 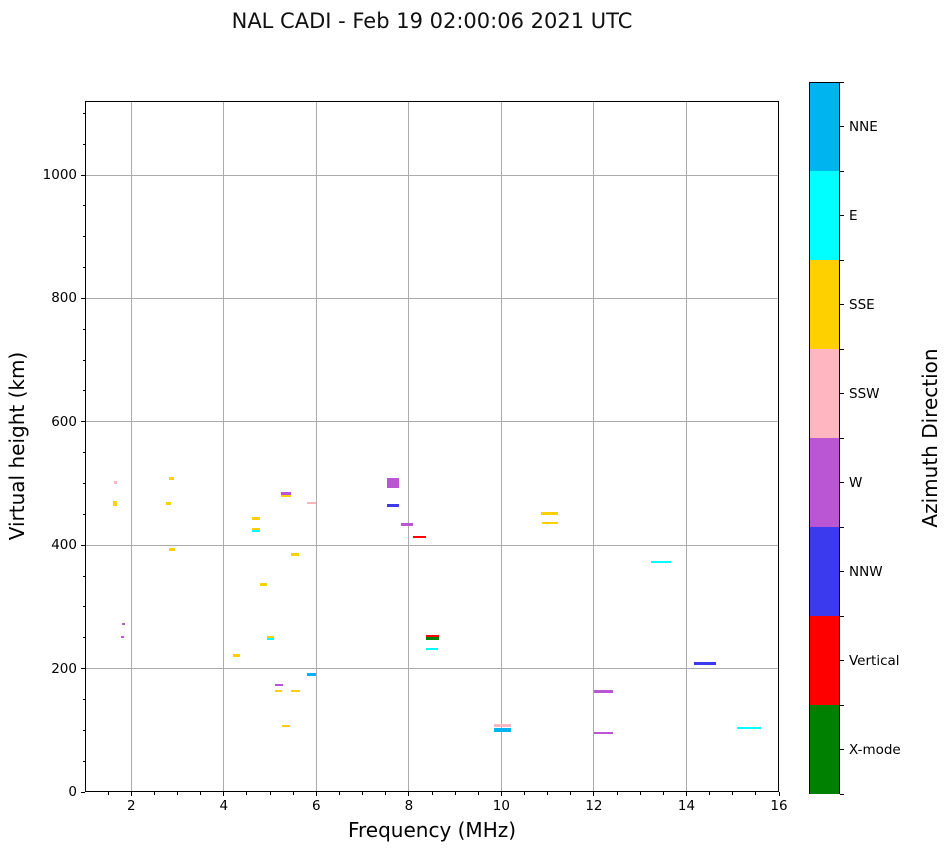 What do you see at coordinates (930, 438) in the screenshot?
I see `colorbar-title: Azimuth Direction` at bounding box center [930, 438].